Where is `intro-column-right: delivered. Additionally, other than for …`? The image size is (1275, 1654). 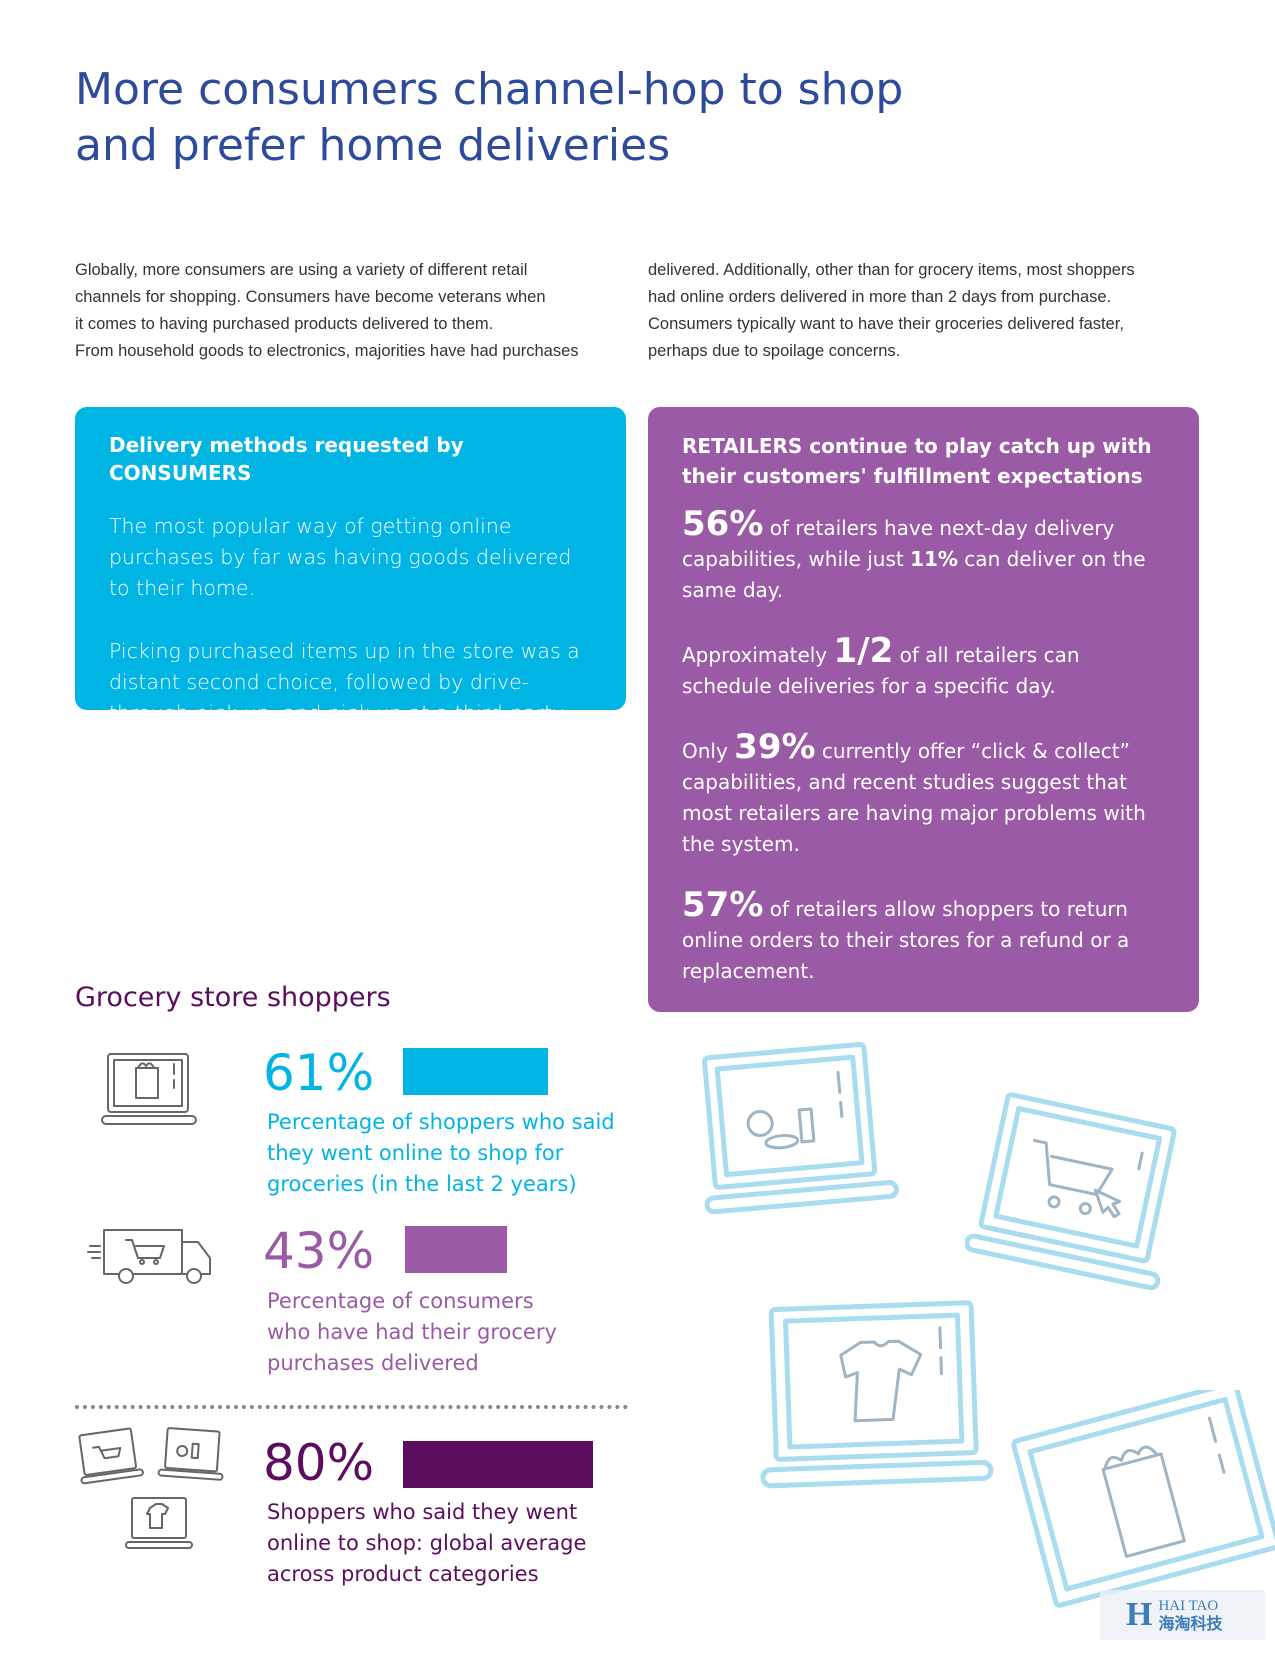 intro-column-right: delivered. Additionally, other than for … is located at coordinates (920, 311).